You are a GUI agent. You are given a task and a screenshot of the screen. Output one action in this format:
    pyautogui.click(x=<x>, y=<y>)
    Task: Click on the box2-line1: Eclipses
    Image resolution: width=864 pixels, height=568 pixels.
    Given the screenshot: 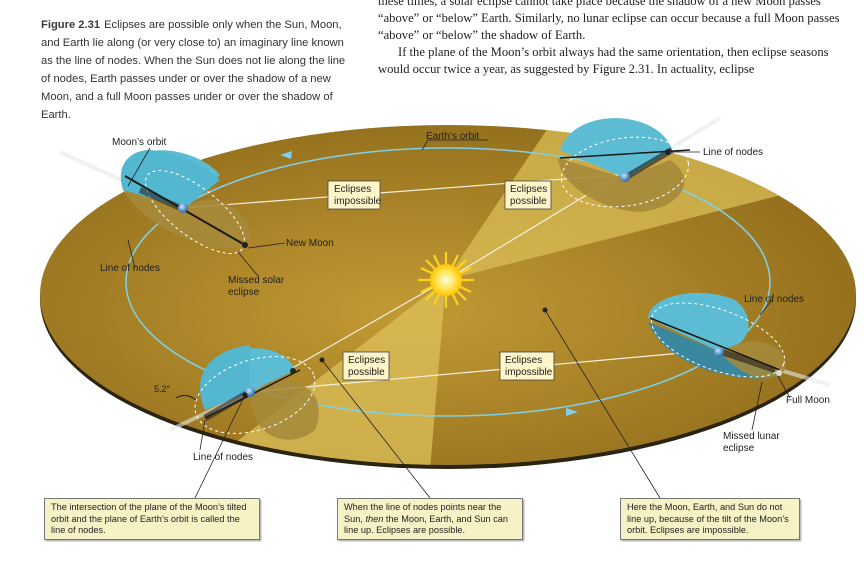 What is the action you would take?
    pyautogui.click(x=528, y=189)
    